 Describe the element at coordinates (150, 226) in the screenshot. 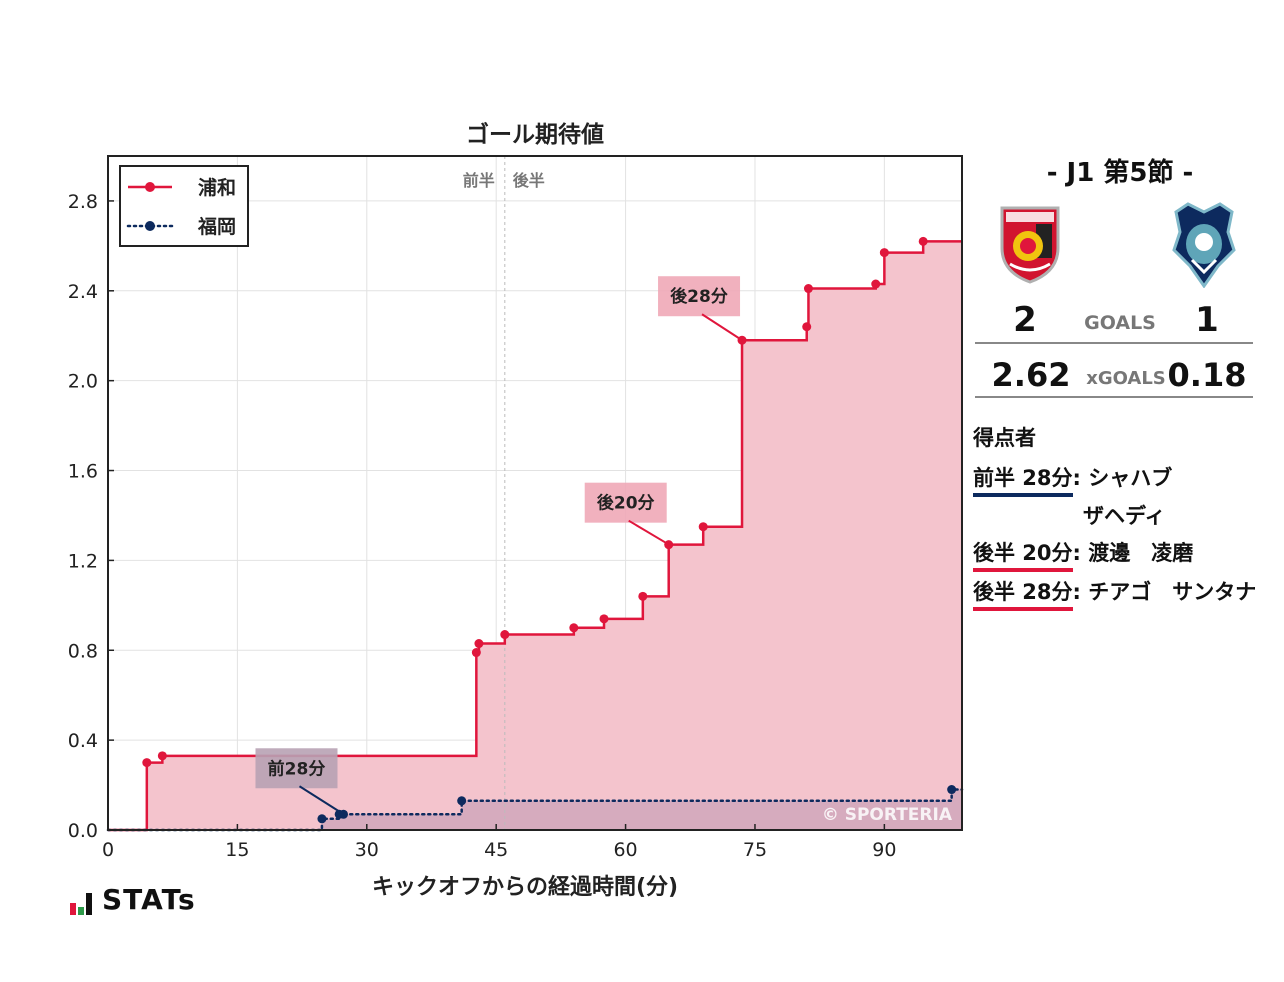

I see `legend-marker-福岡` at that location.